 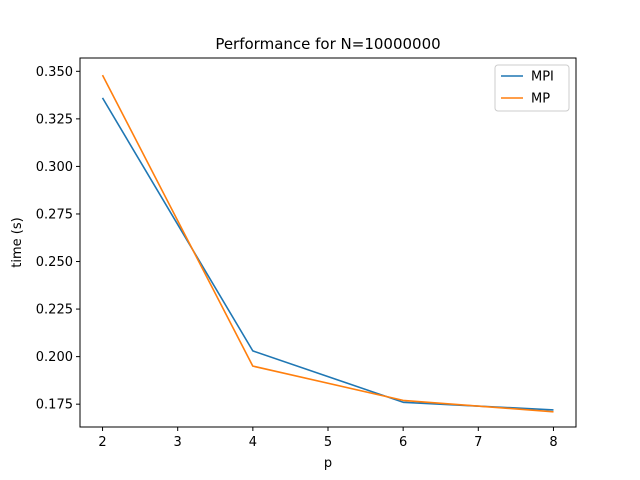 What do you see at coordinates (532, 88) in the screenshot?
I see `legend: MPI MP` at bounding box center [532, 88].